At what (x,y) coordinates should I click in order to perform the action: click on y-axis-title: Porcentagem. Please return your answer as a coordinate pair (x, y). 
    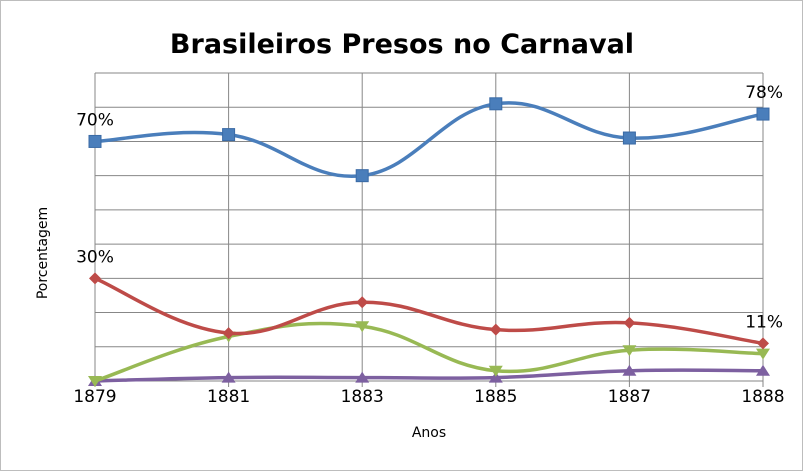
    Looking at the image, I should click on (43, 253).